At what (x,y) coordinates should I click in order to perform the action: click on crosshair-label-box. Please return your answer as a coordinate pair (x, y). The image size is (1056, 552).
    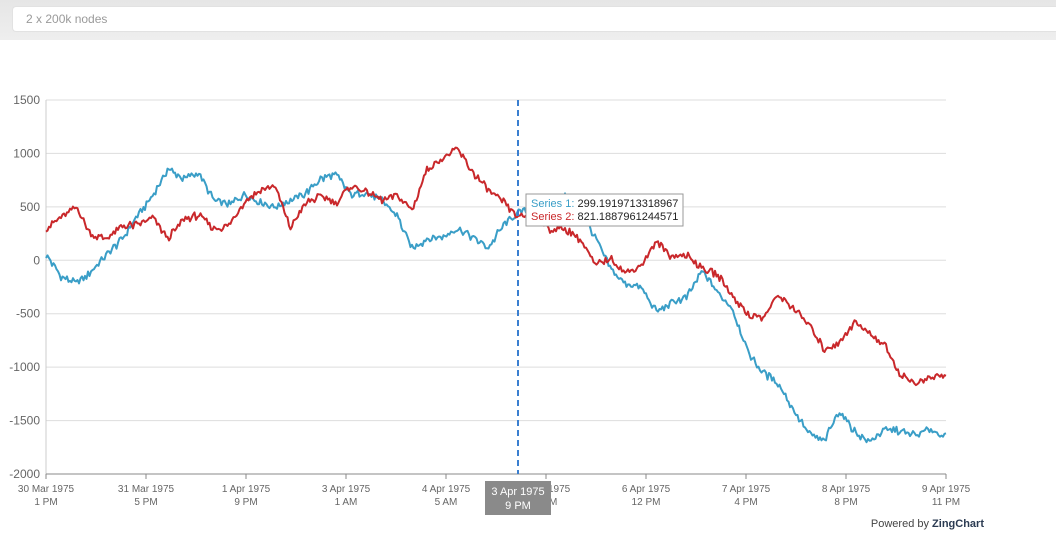
    Looking at the image, I should click on (518, 498).